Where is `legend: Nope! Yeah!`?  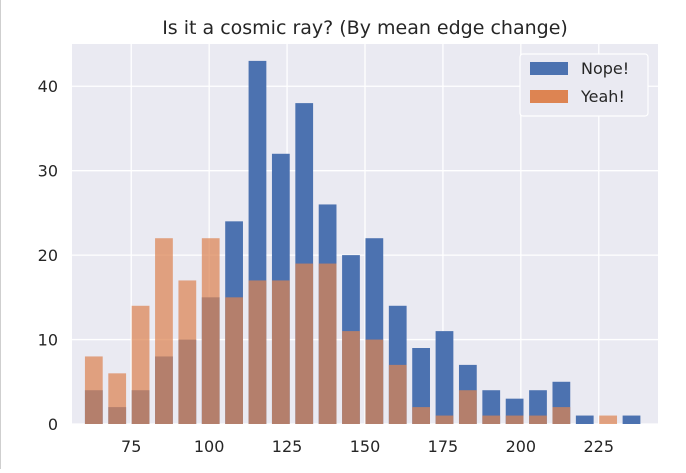
legend: Nope! Yeah! is located at coordinates (584, 85).